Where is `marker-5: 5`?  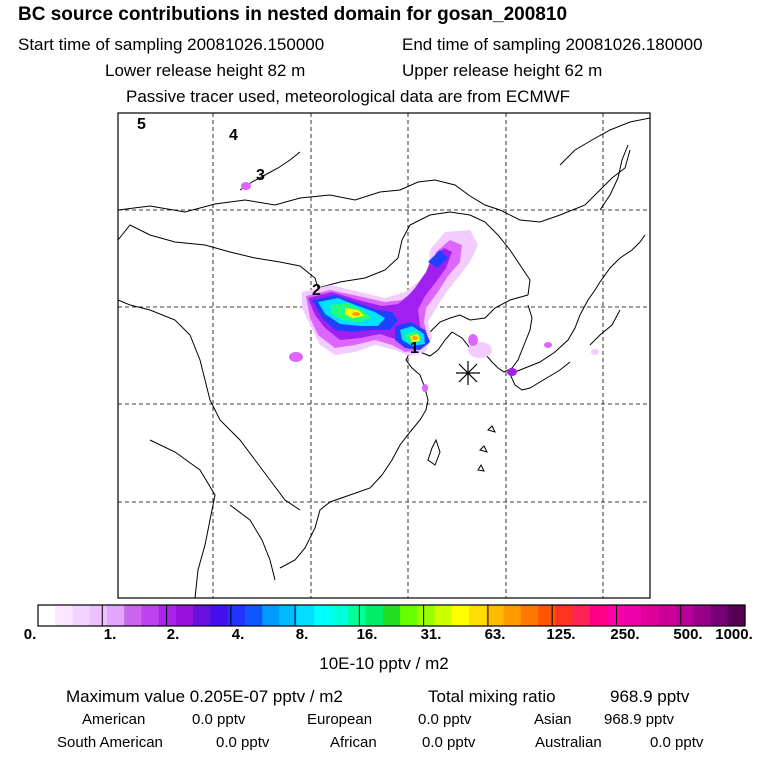
marker-5: 5 is located at coordinates (141, 124).